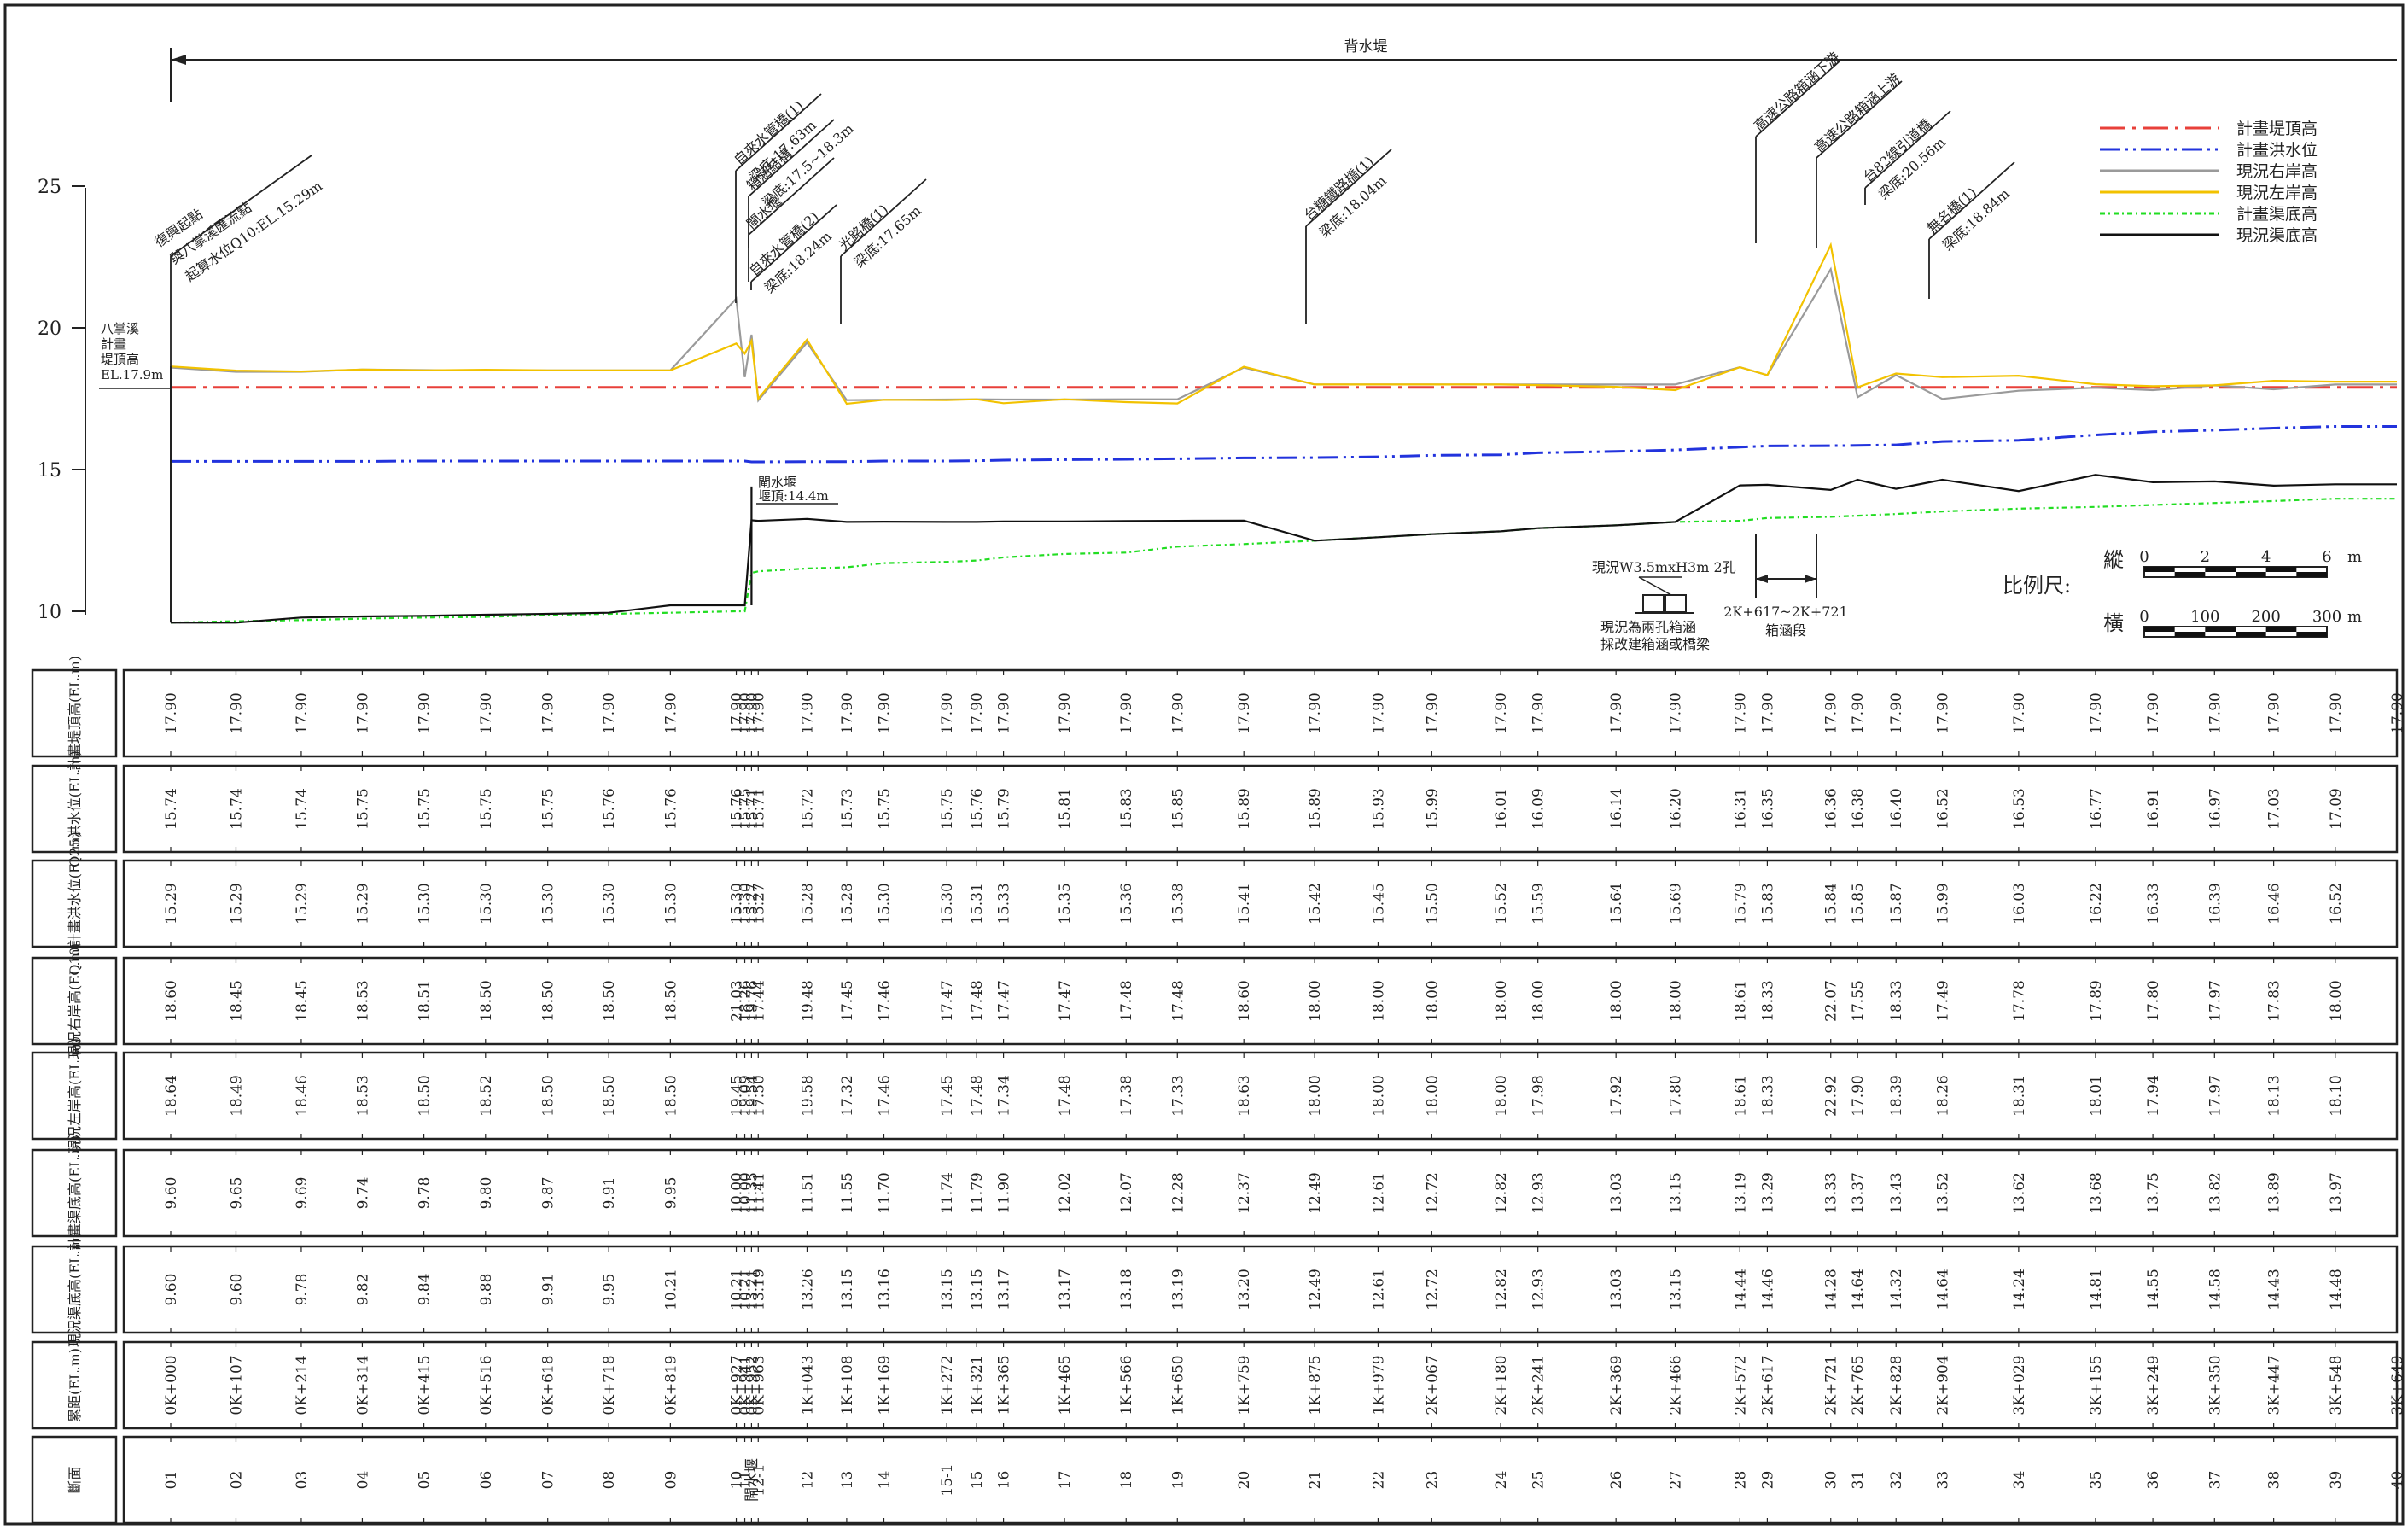  I want to click on table-cell: 2K+180, so click(1501, 1385).